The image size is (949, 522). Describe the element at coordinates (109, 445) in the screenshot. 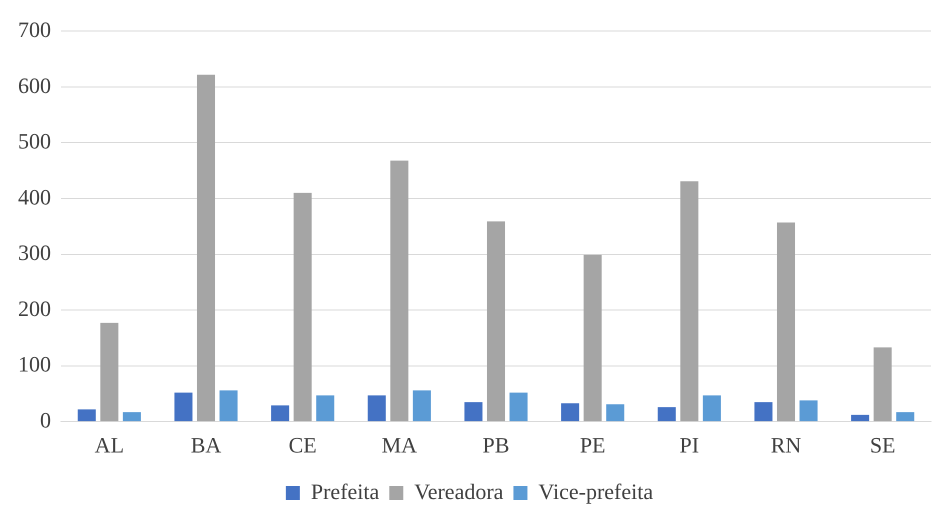

I see `x-tick-label: AL` at that location.